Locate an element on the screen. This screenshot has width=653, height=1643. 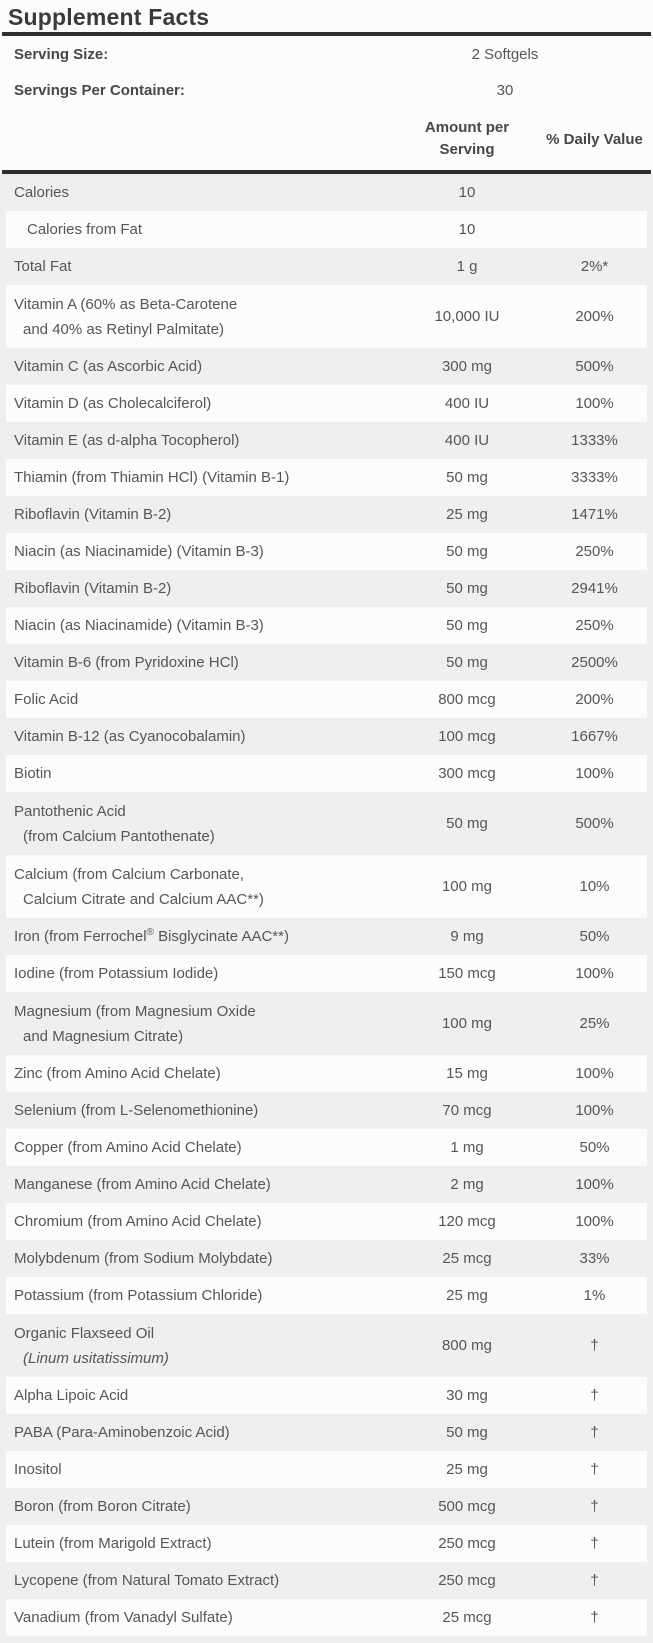
nutrient-amount: 1 g is located at coordinates (467, 266).